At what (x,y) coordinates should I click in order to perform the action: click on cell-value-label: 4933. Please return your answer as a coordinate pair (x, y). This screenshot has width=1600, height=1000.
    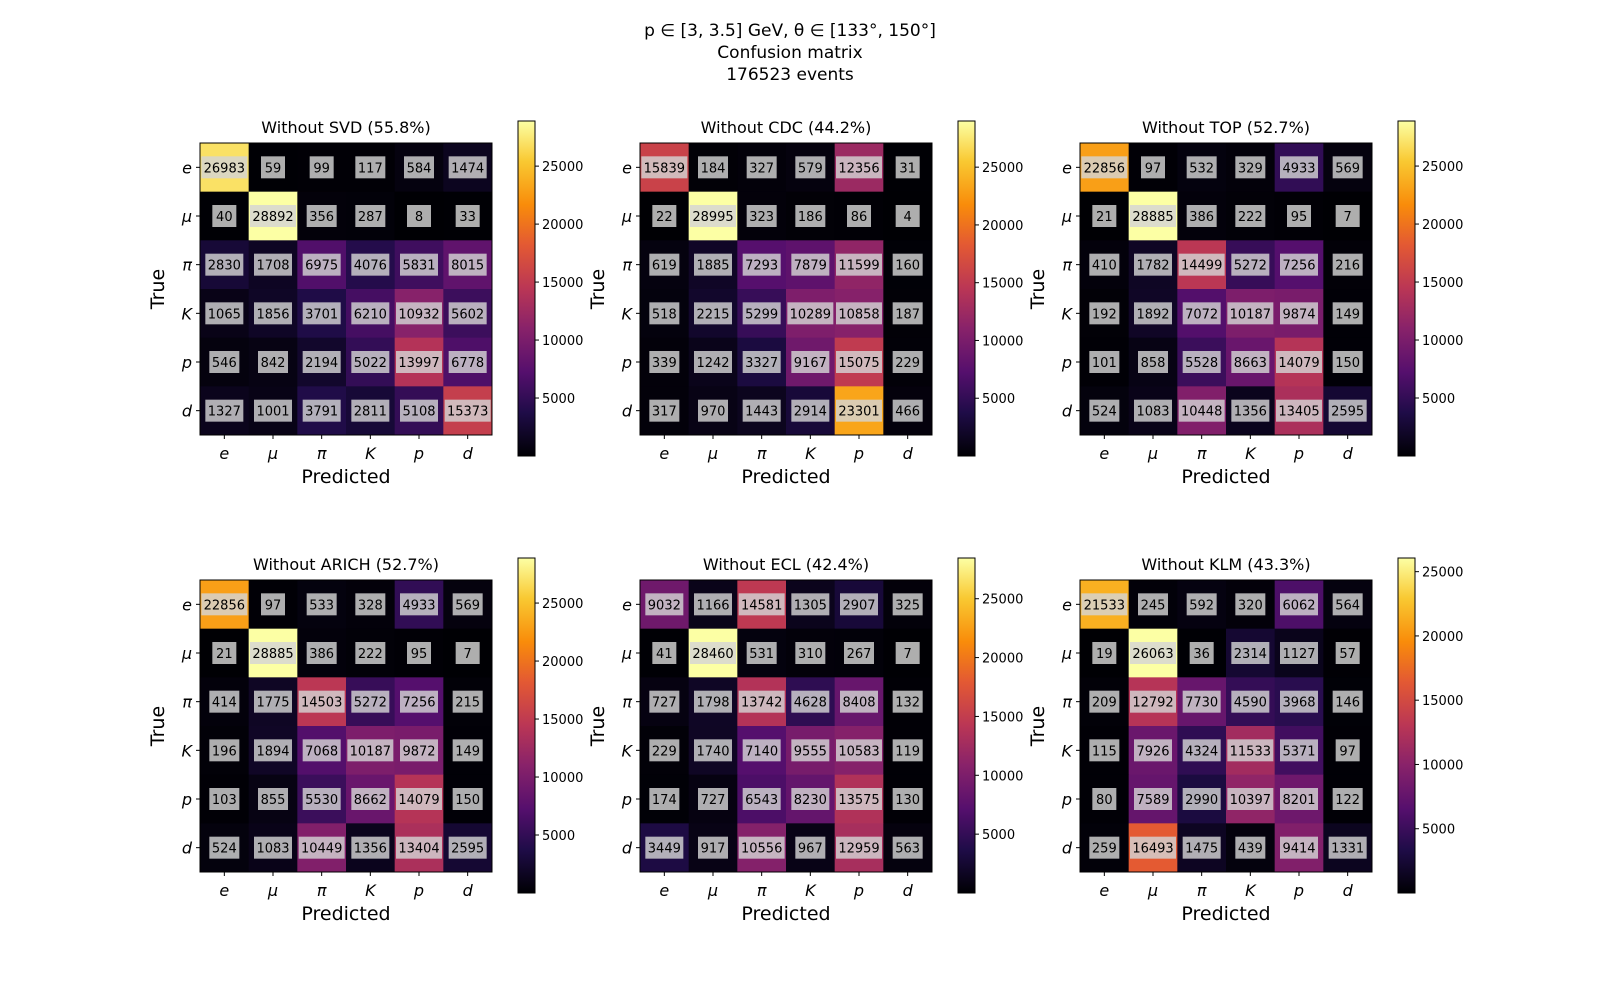
    Looking at the image, I should click on (418, 605).